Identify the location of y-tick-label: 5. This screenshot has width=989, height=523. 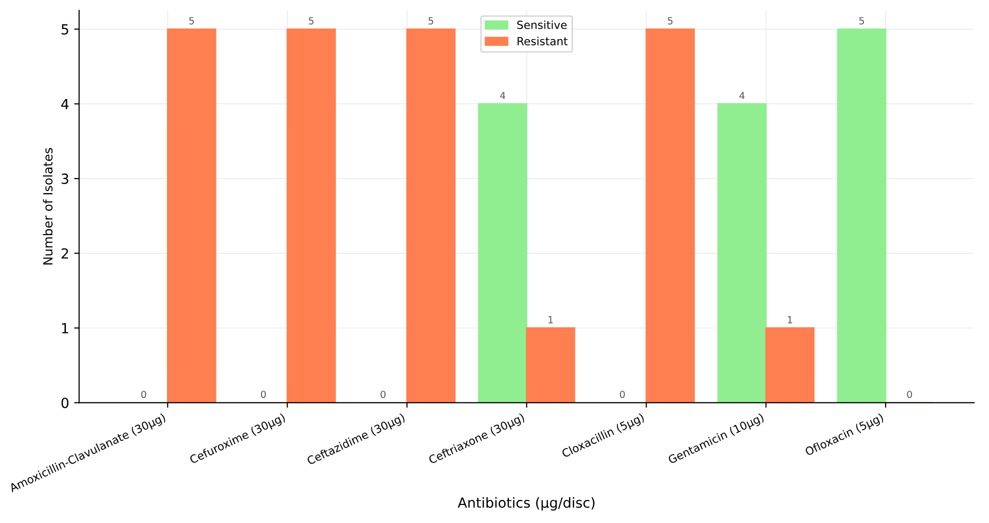
(65, 29).